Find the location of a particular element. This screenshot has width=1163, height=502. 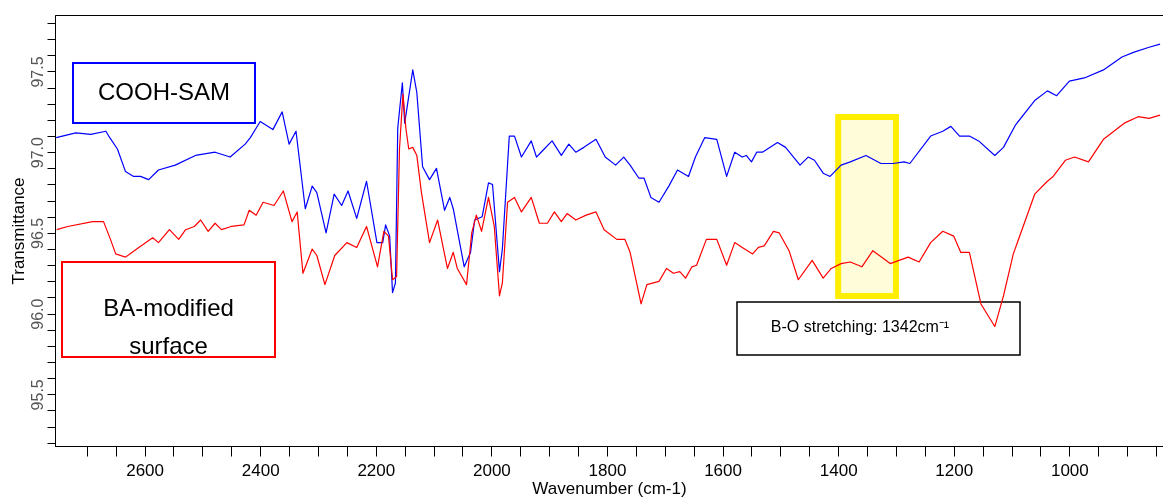

x-tick-label: 2000 is located at coordinates (491, 470).